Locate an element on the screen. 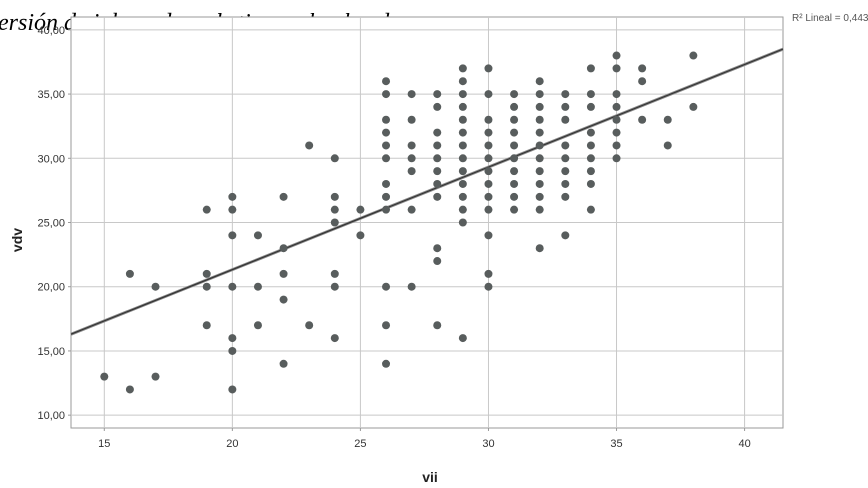 The height and width of the screenshot is (488, 868). x-axis-ticks: 15 20 25 30 35 40 is located at coordinates (424, 439).